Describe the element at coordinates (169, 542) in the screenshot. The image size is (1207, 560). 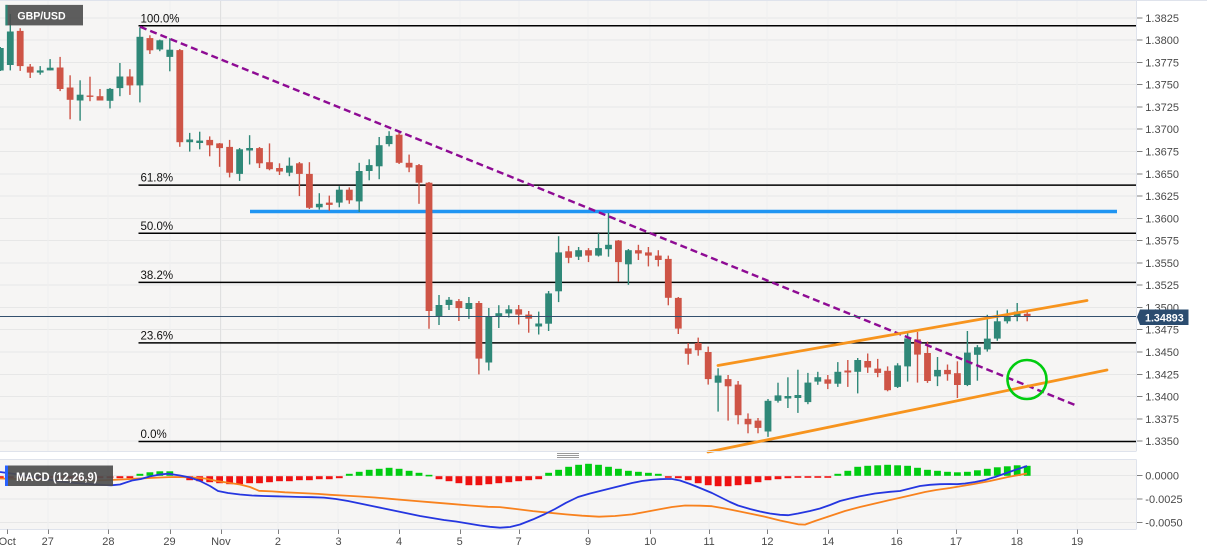
I see `svg-text: 29` at that location.